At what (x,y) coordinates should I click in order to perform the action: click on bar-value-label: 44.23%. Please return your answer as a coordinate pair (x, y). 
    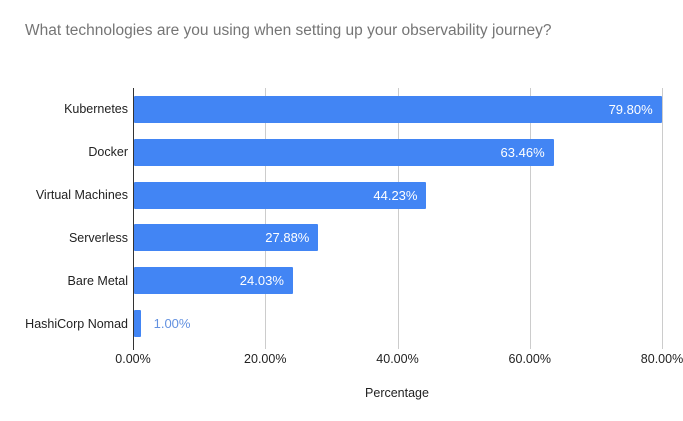
    Looking at the image, I should click on (395, 195).